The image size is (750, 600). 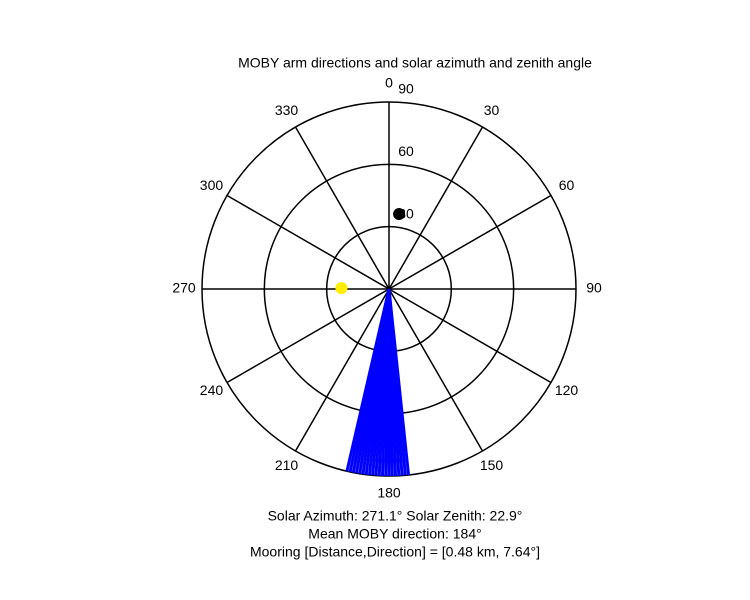 What do you see at coordinates (212, 390) in the screenshot?
I see `theta-tick-label: 240` at bounding box center [212, 390].